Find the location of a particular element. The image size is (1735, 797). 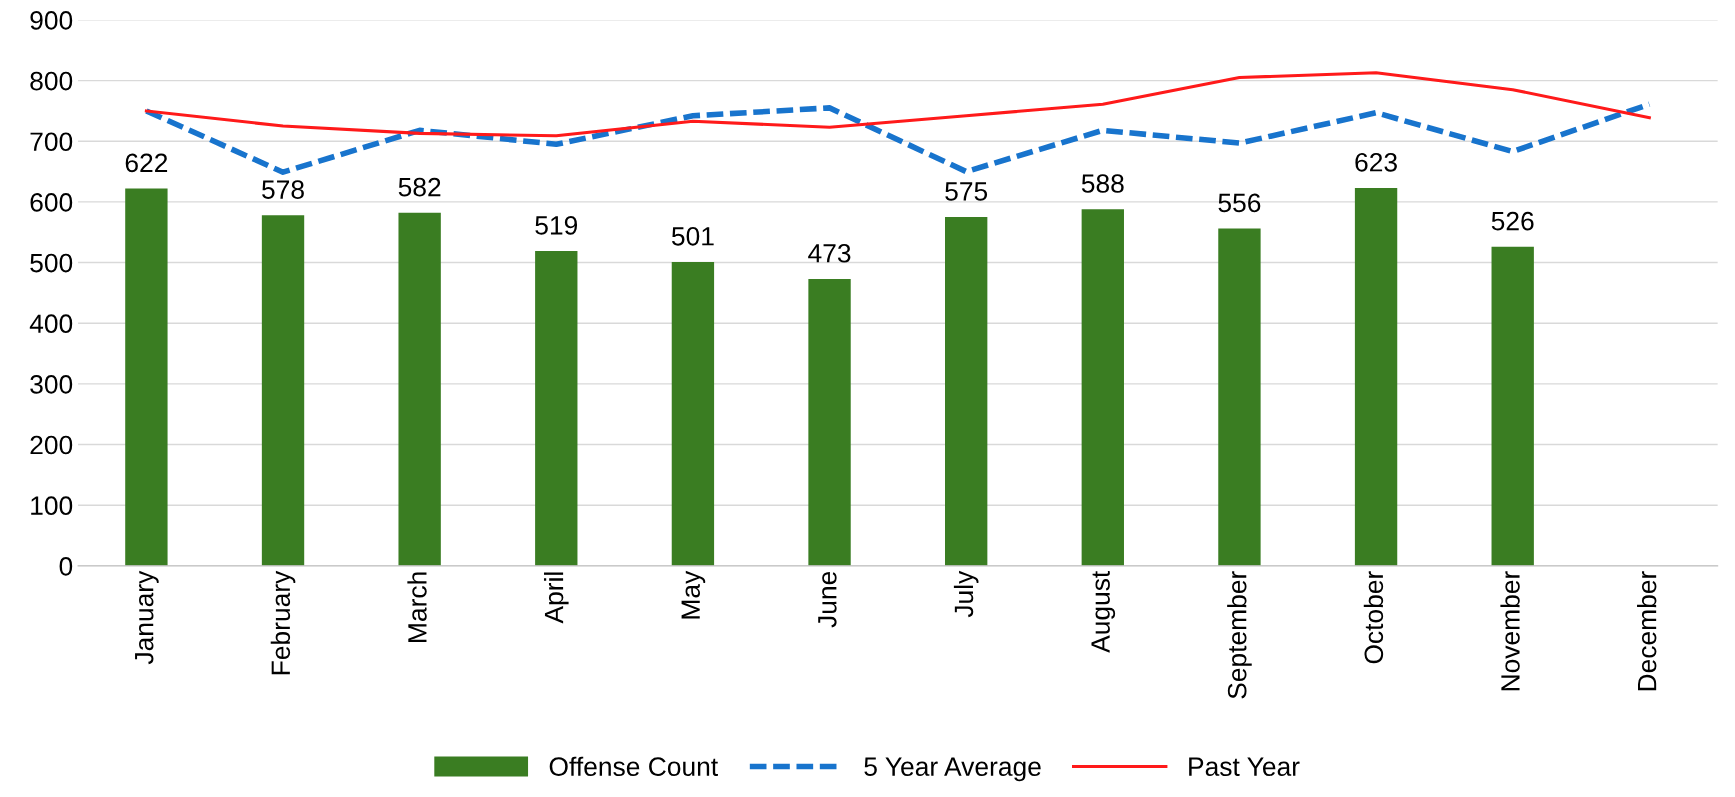

y-tick-label: 700 is located at coordinates (51, 142).